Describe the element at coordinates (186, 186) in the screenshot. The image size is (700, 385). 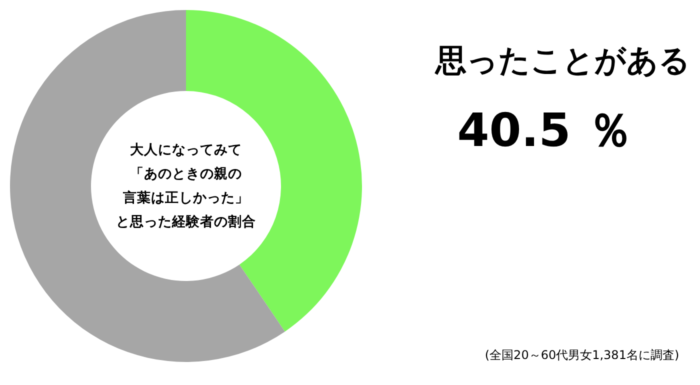
I see `text: 大人になってみて「あのときの親の言葉は正しかった」と思った経験者の割合` at that location.